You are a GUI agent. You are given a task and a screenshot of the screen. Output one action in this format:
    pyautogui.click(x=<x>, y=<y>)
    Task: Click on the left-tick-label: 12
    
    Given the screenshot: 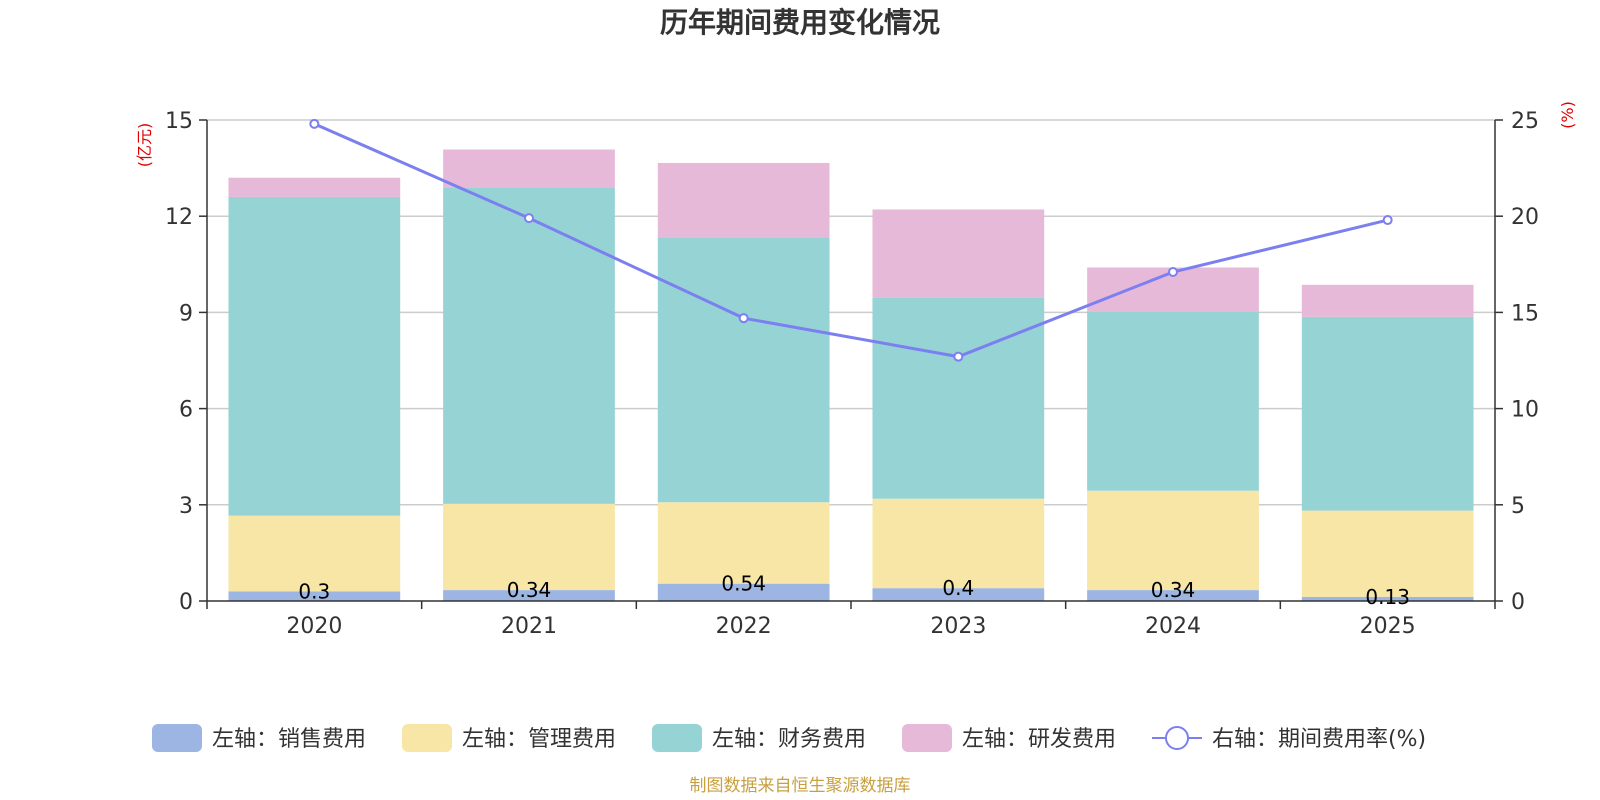 What is the action you would take?
    pyautogui.click(x=179, y=217)
    